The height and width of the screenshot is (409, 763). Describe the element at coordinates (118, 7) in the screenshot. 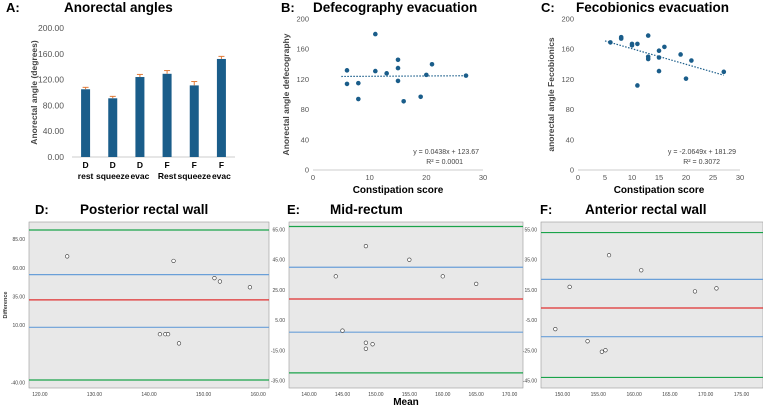

I see `panel-title: Anorectal angles` at that location.